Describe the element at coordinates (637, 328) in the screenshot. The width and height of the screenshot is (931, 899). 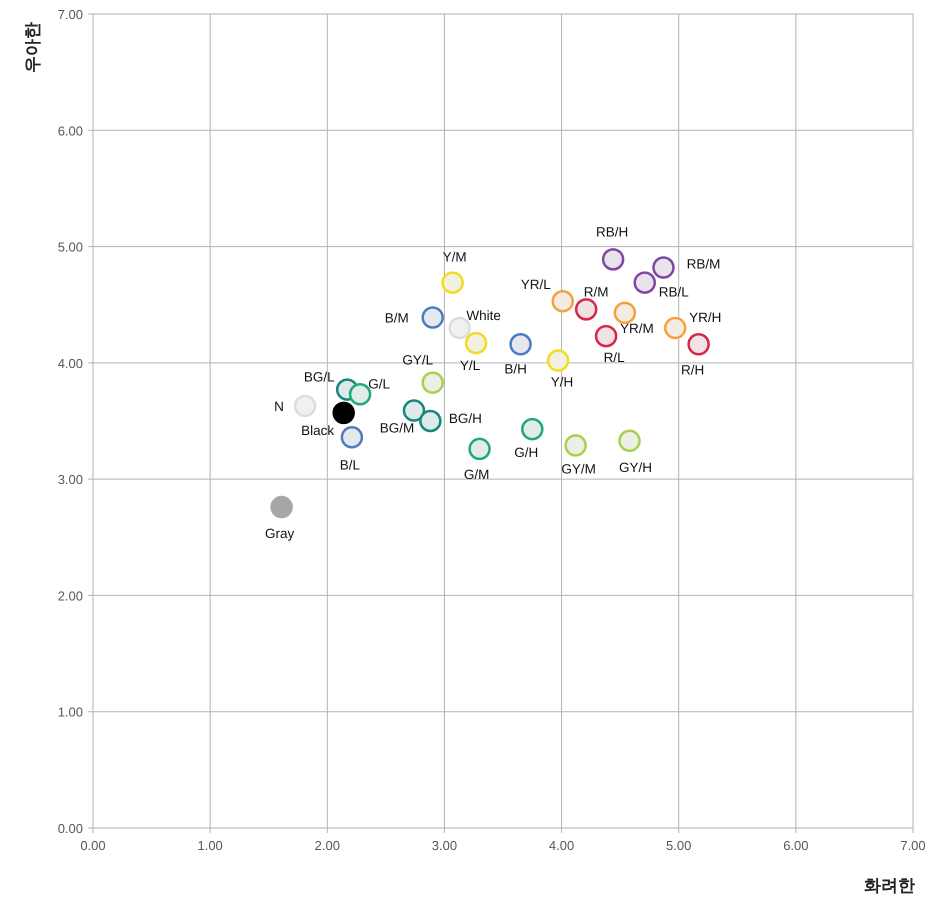
I see `series-label: YR/M` at that location.